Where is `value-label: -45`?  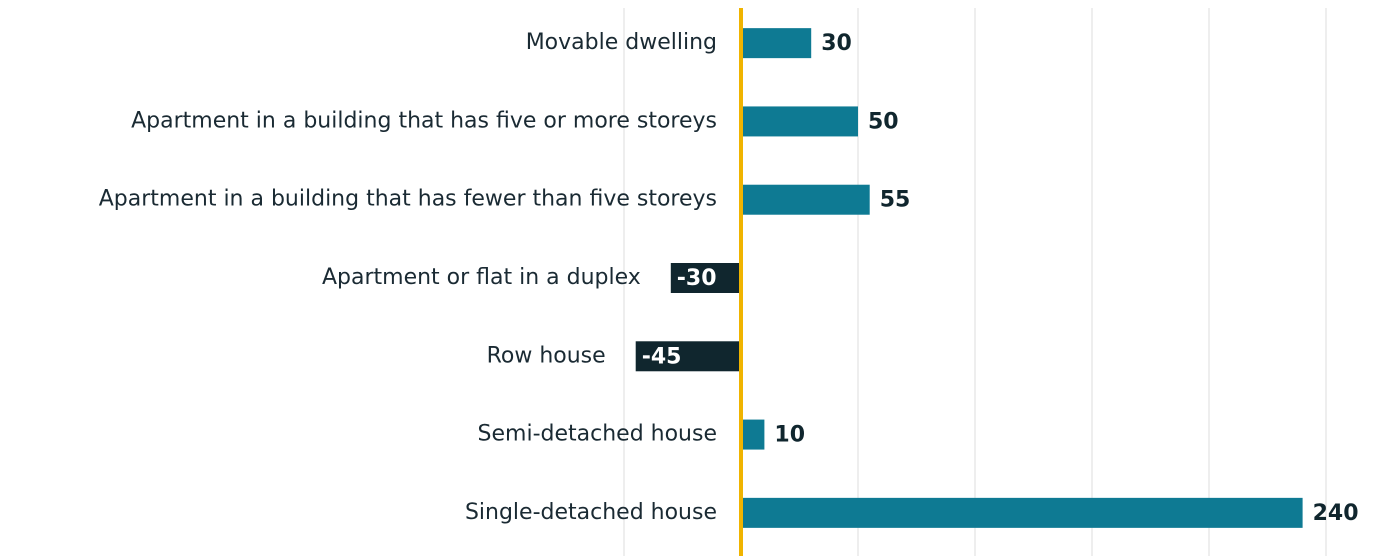
value-label: -45 is located at coordinates (662, 356).